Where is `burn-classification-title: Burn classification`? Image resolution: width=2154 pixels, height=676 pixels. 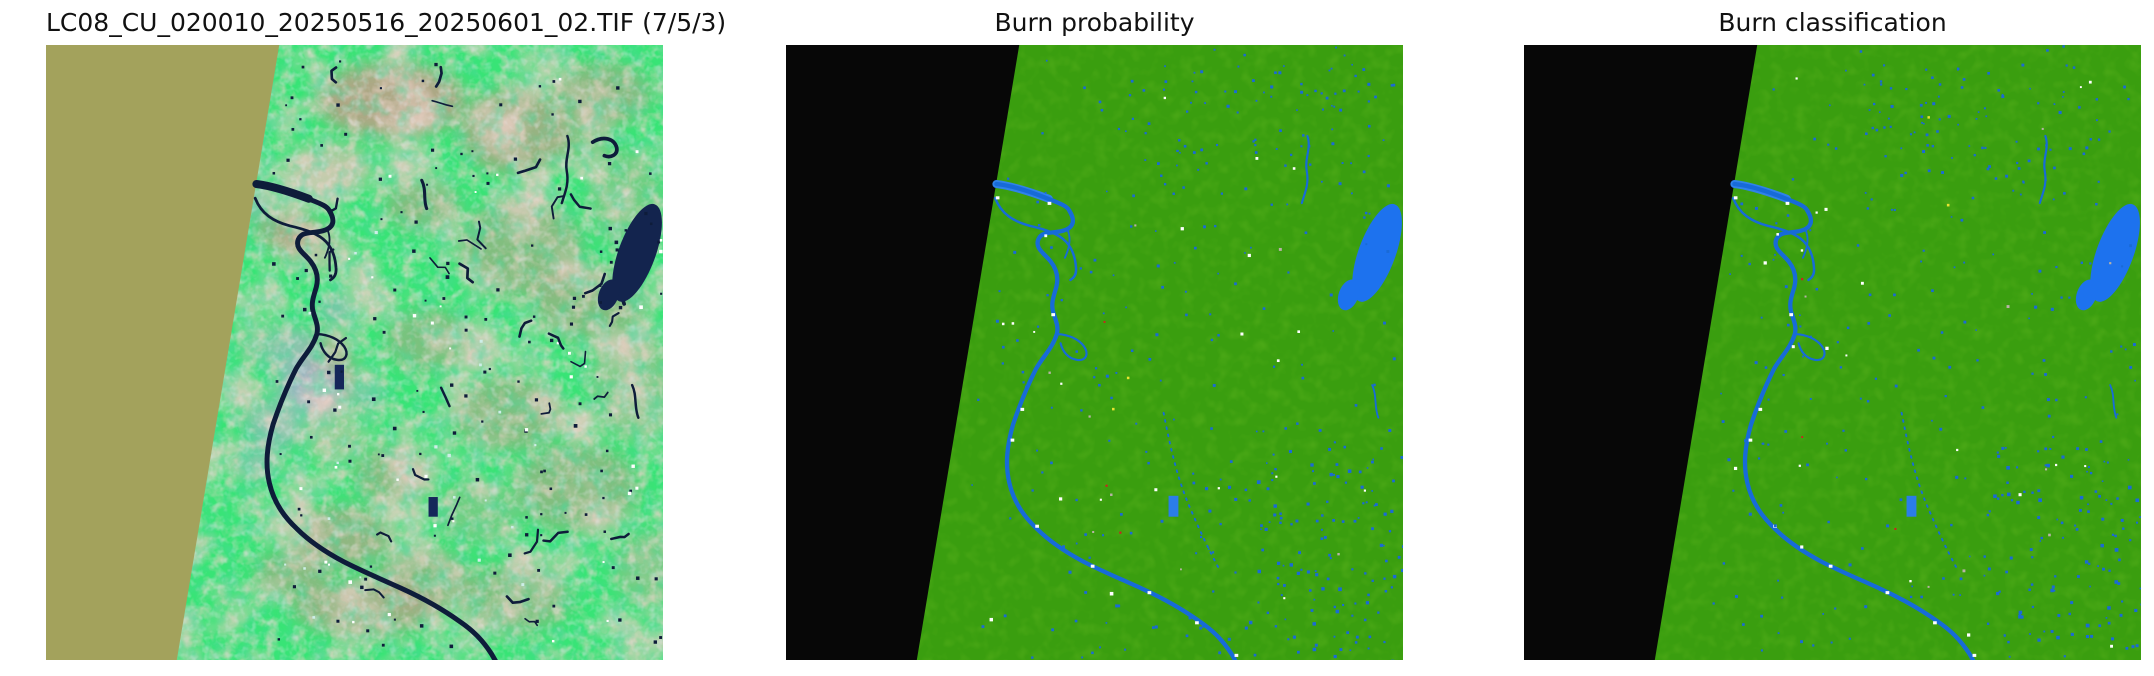
burn-classification-title: Burn classification is located at coordinates (1832, 22).